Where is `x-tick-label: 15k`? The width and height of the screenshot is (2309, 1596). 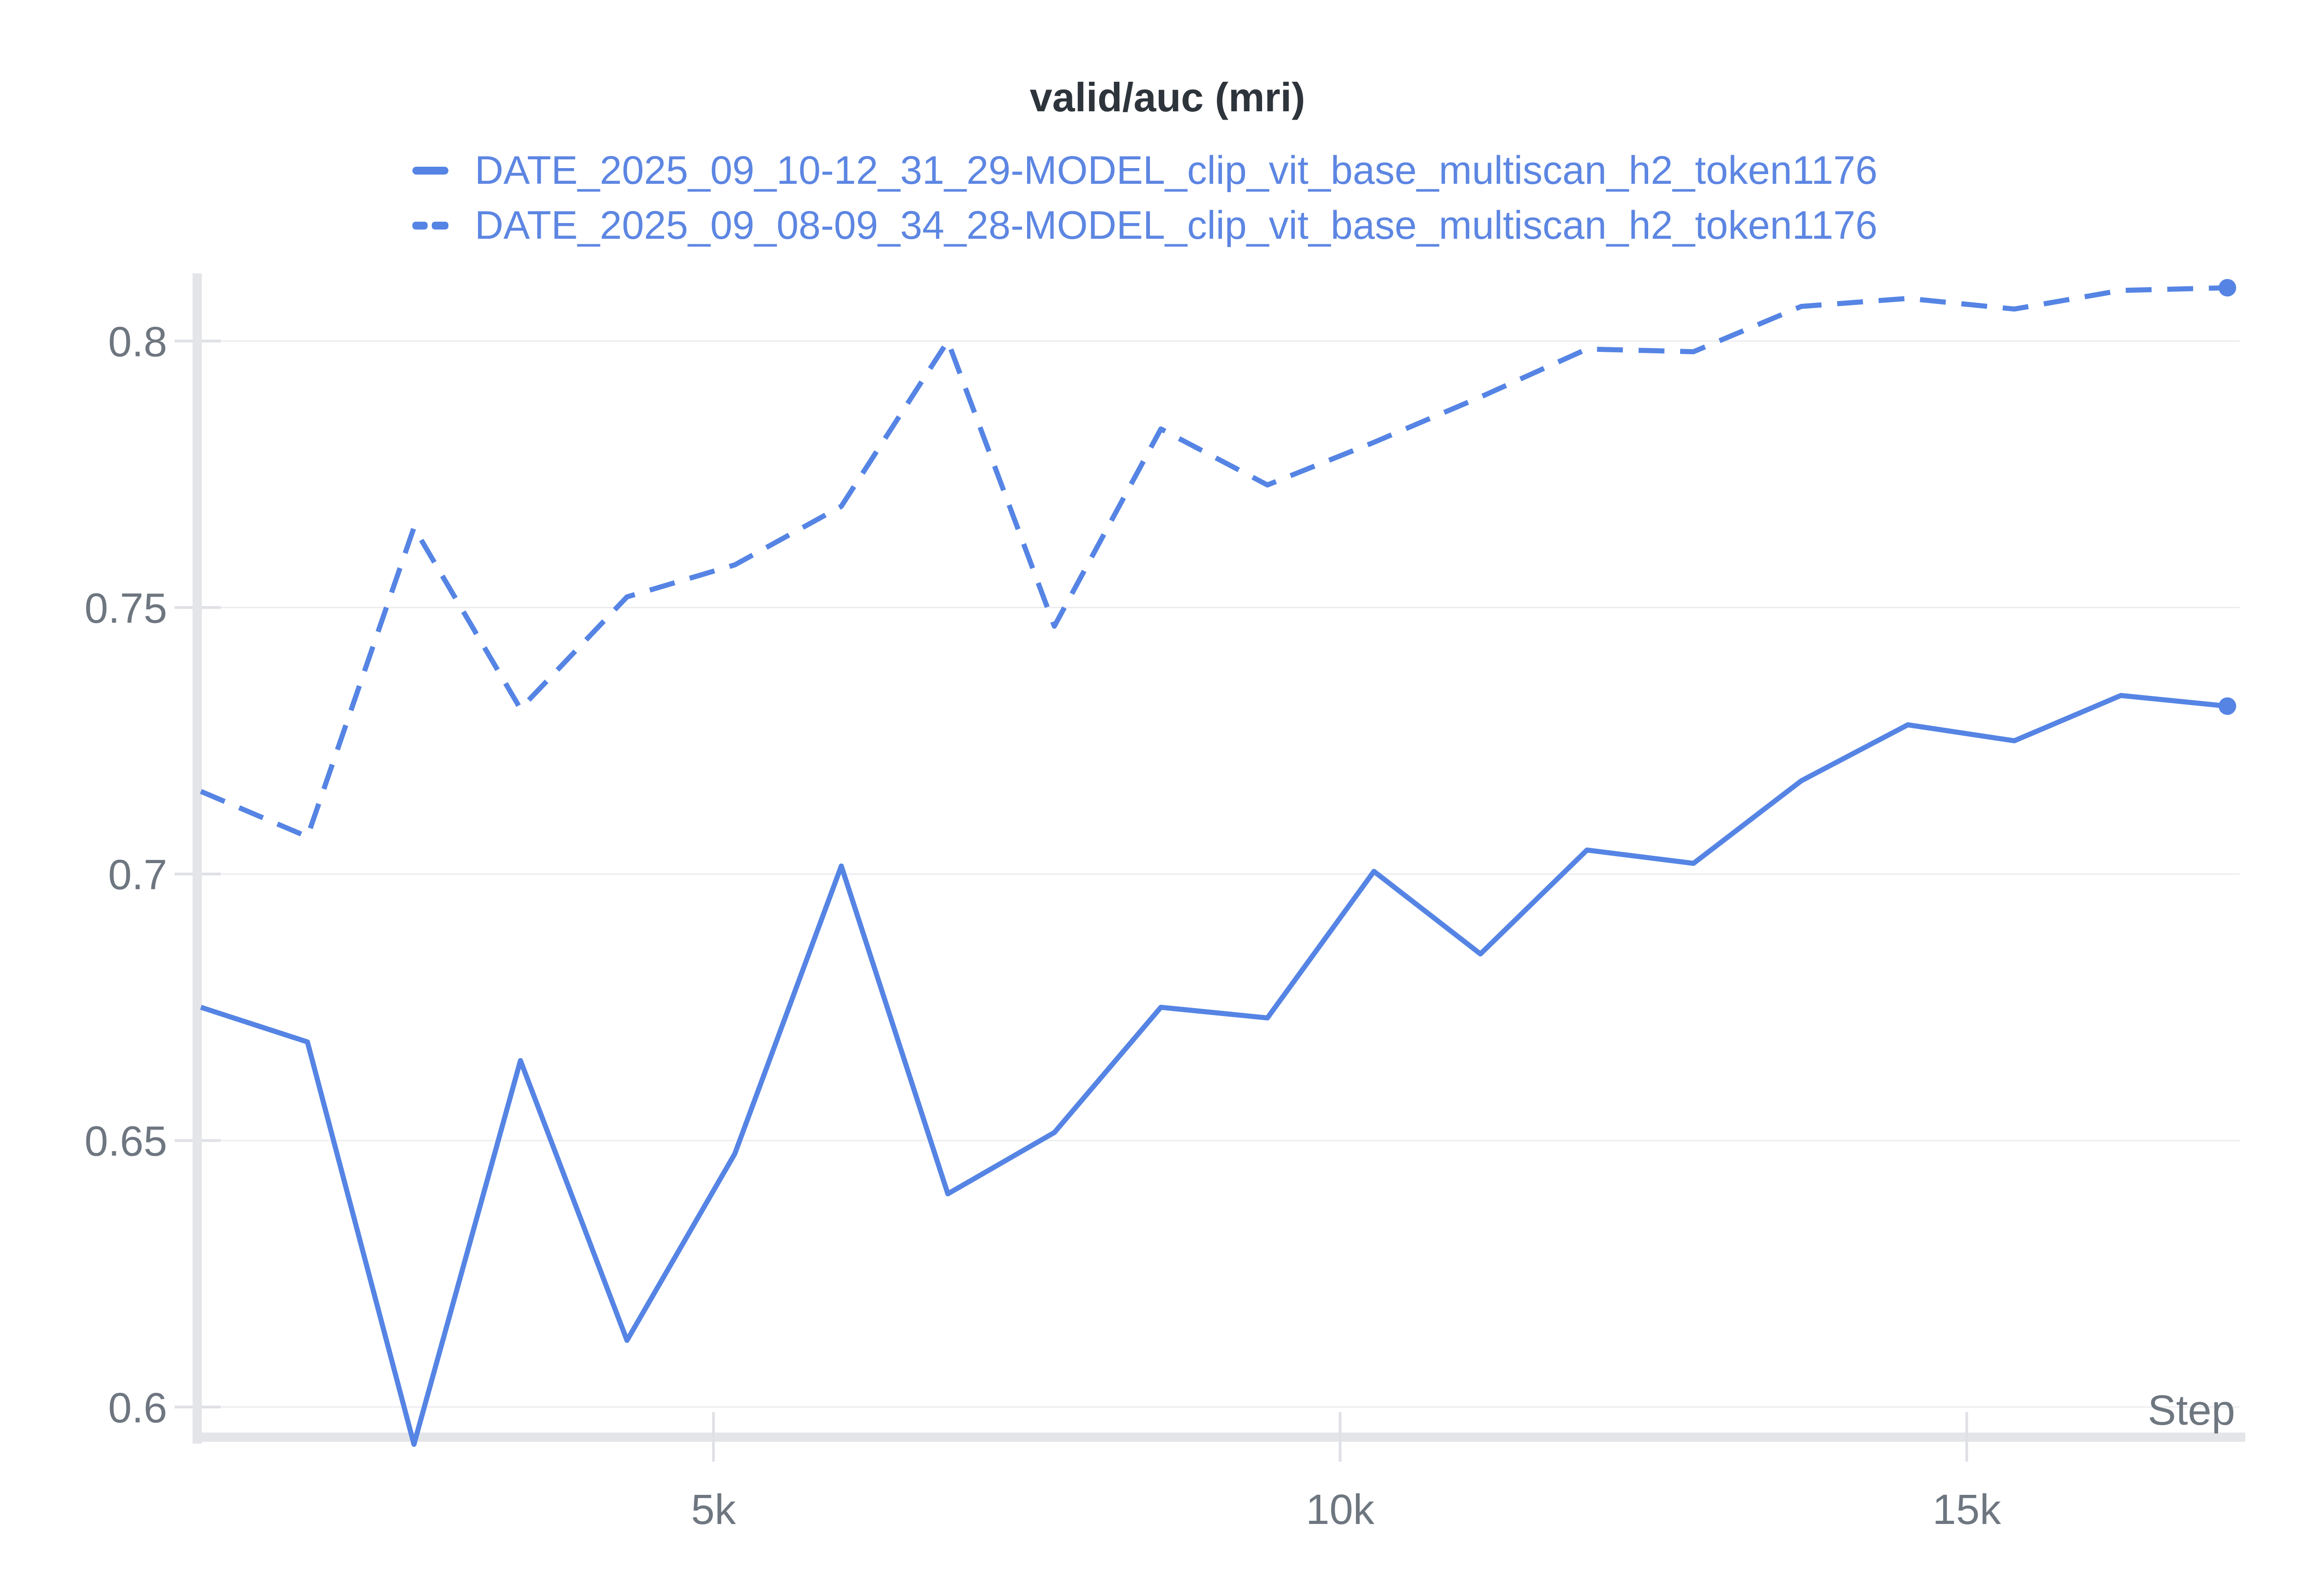 x-tick-label: 15k is located at coordinates (1967, 1509).